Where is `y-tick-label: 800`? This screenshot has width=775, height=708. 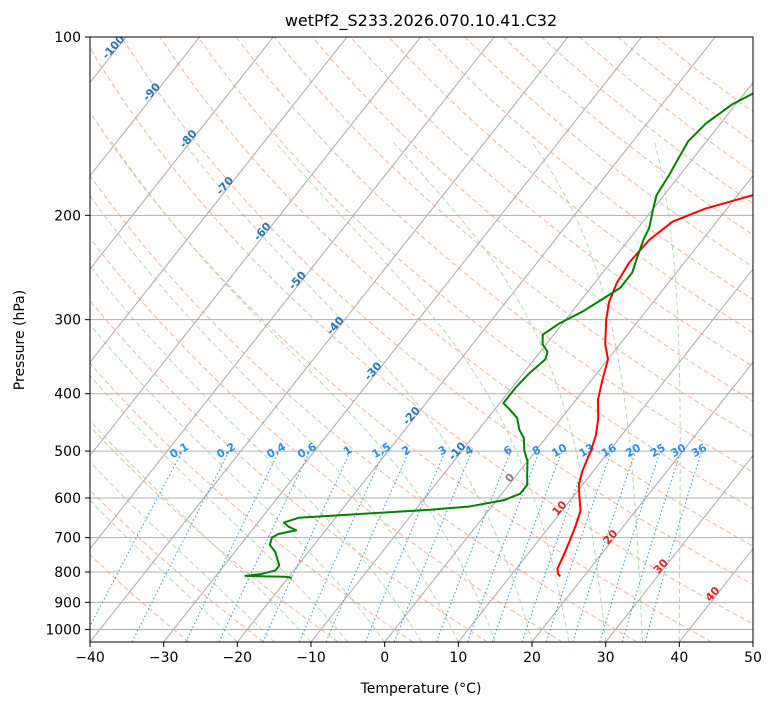
y-tick-label: 800 is located at coordinates (67, 573).